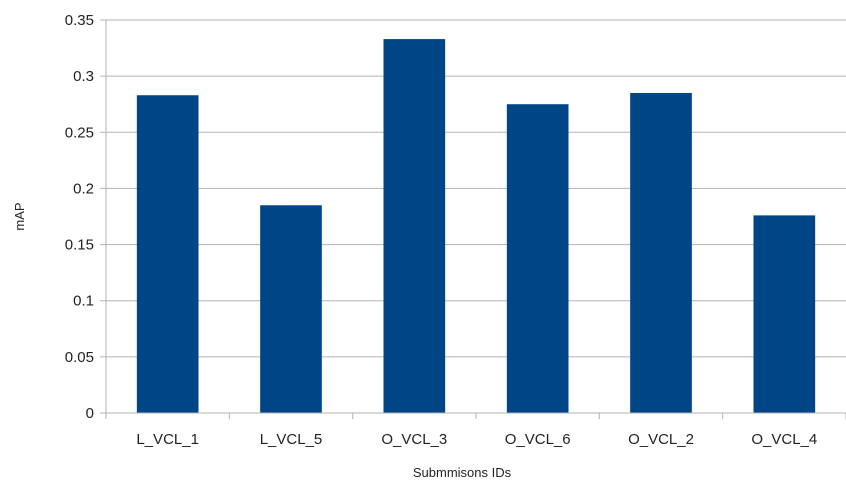 This screenshot has width=846, height=485. Describe the element at coordinates (19, 216) in the screenshot. I see `y-axis-title: mAP` at that location.